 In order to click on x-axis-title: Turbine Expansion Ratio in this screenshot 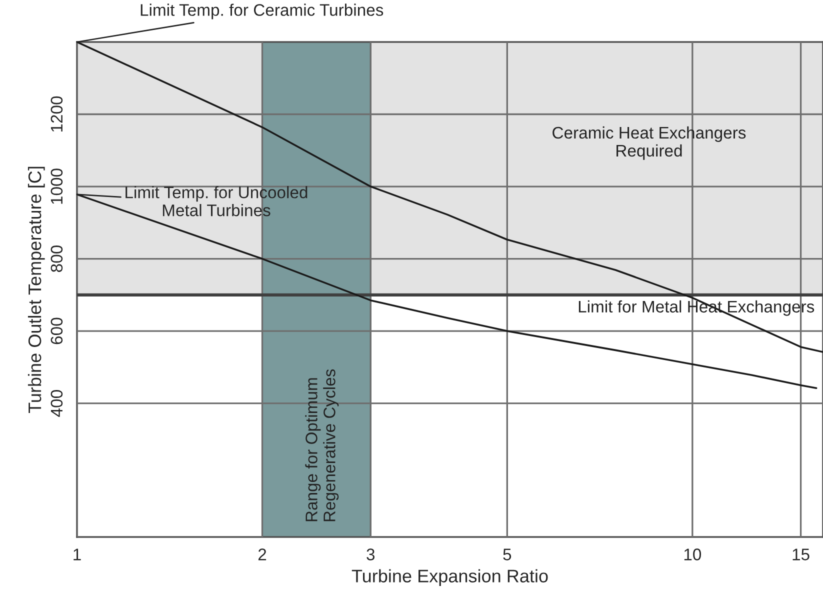, I will do `click(450, 577)`.